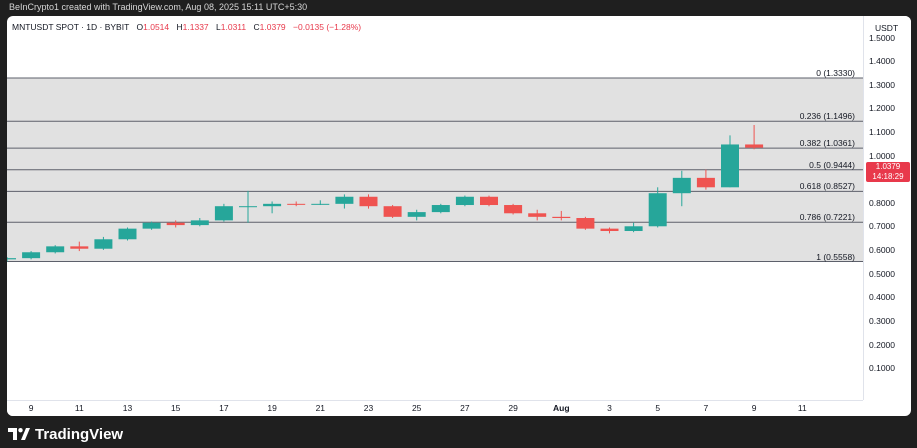  I want to click on time-tick-label: 19, so click(272, 408).